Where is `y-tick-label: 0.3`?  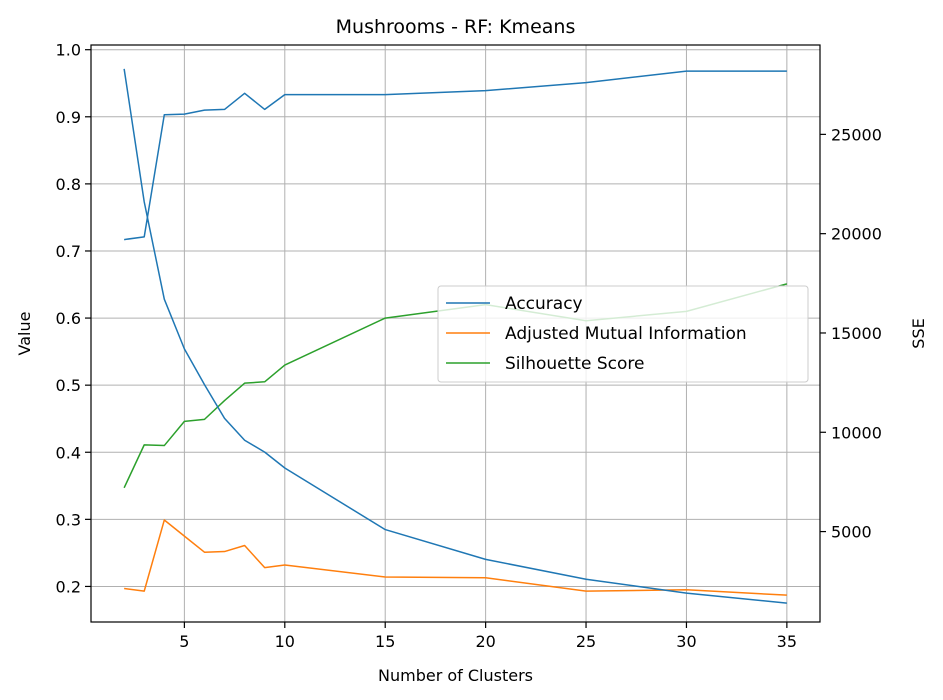
y-tick-label: 0.3 is located at coordinates (68, 519).